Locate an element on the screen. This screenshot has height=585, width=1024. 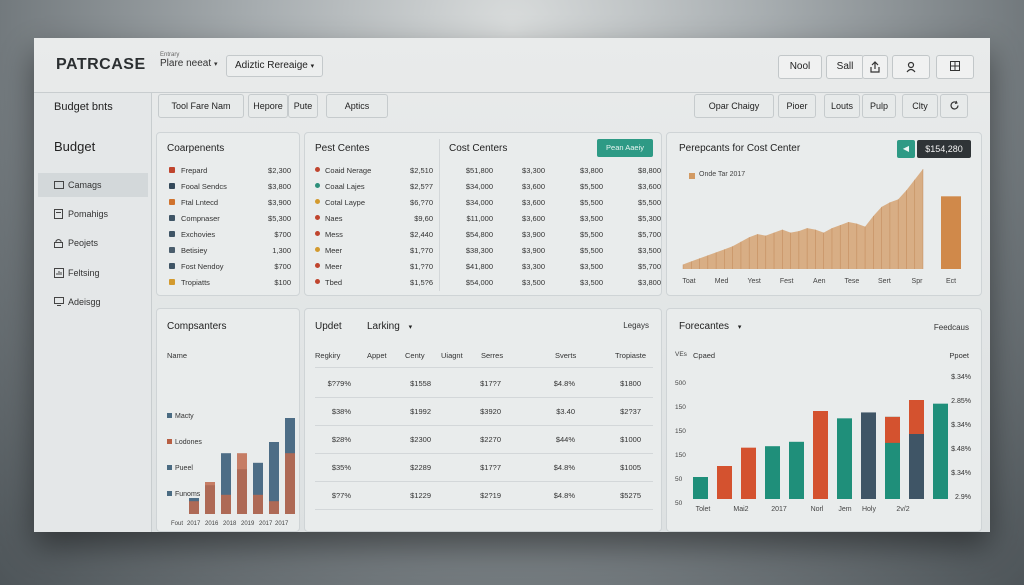
cost-center-cell: $11,000 is located at coordinates (479, 218).